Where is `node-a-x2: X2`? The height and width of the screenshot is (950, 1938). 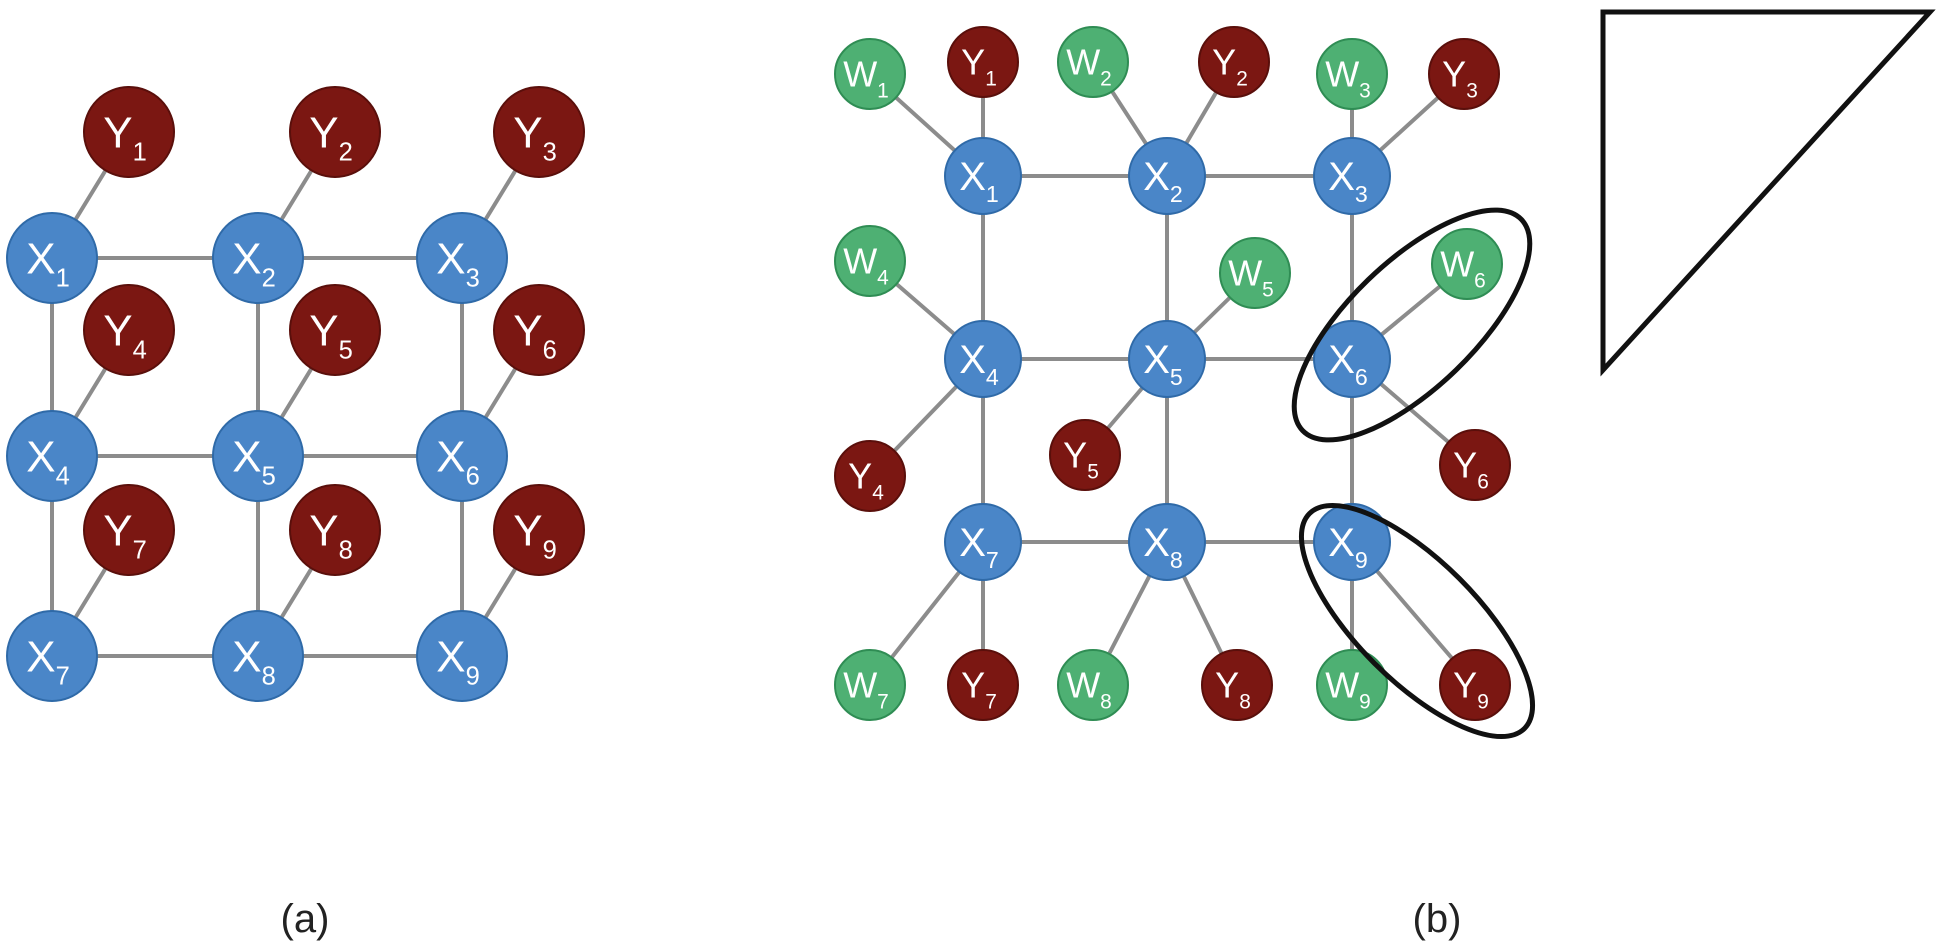
node-a-x2: X2 is located at coordinates (258, 258).